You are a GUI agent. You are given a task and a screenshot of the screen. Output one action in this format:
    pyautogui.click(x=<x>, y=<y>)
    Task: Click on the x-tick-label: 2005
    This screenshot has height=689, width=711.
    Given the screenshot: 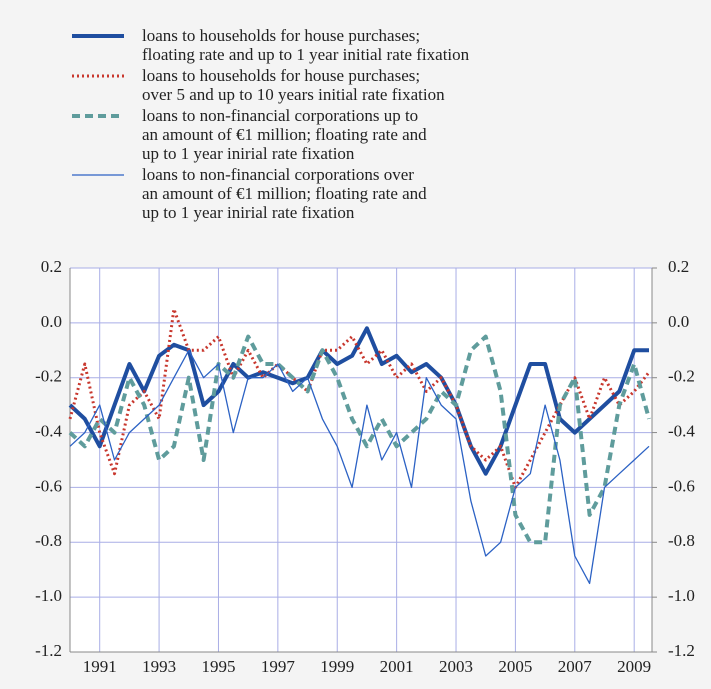 What is the action you would take?
    pyautogui.click(x=515, y=666)
    